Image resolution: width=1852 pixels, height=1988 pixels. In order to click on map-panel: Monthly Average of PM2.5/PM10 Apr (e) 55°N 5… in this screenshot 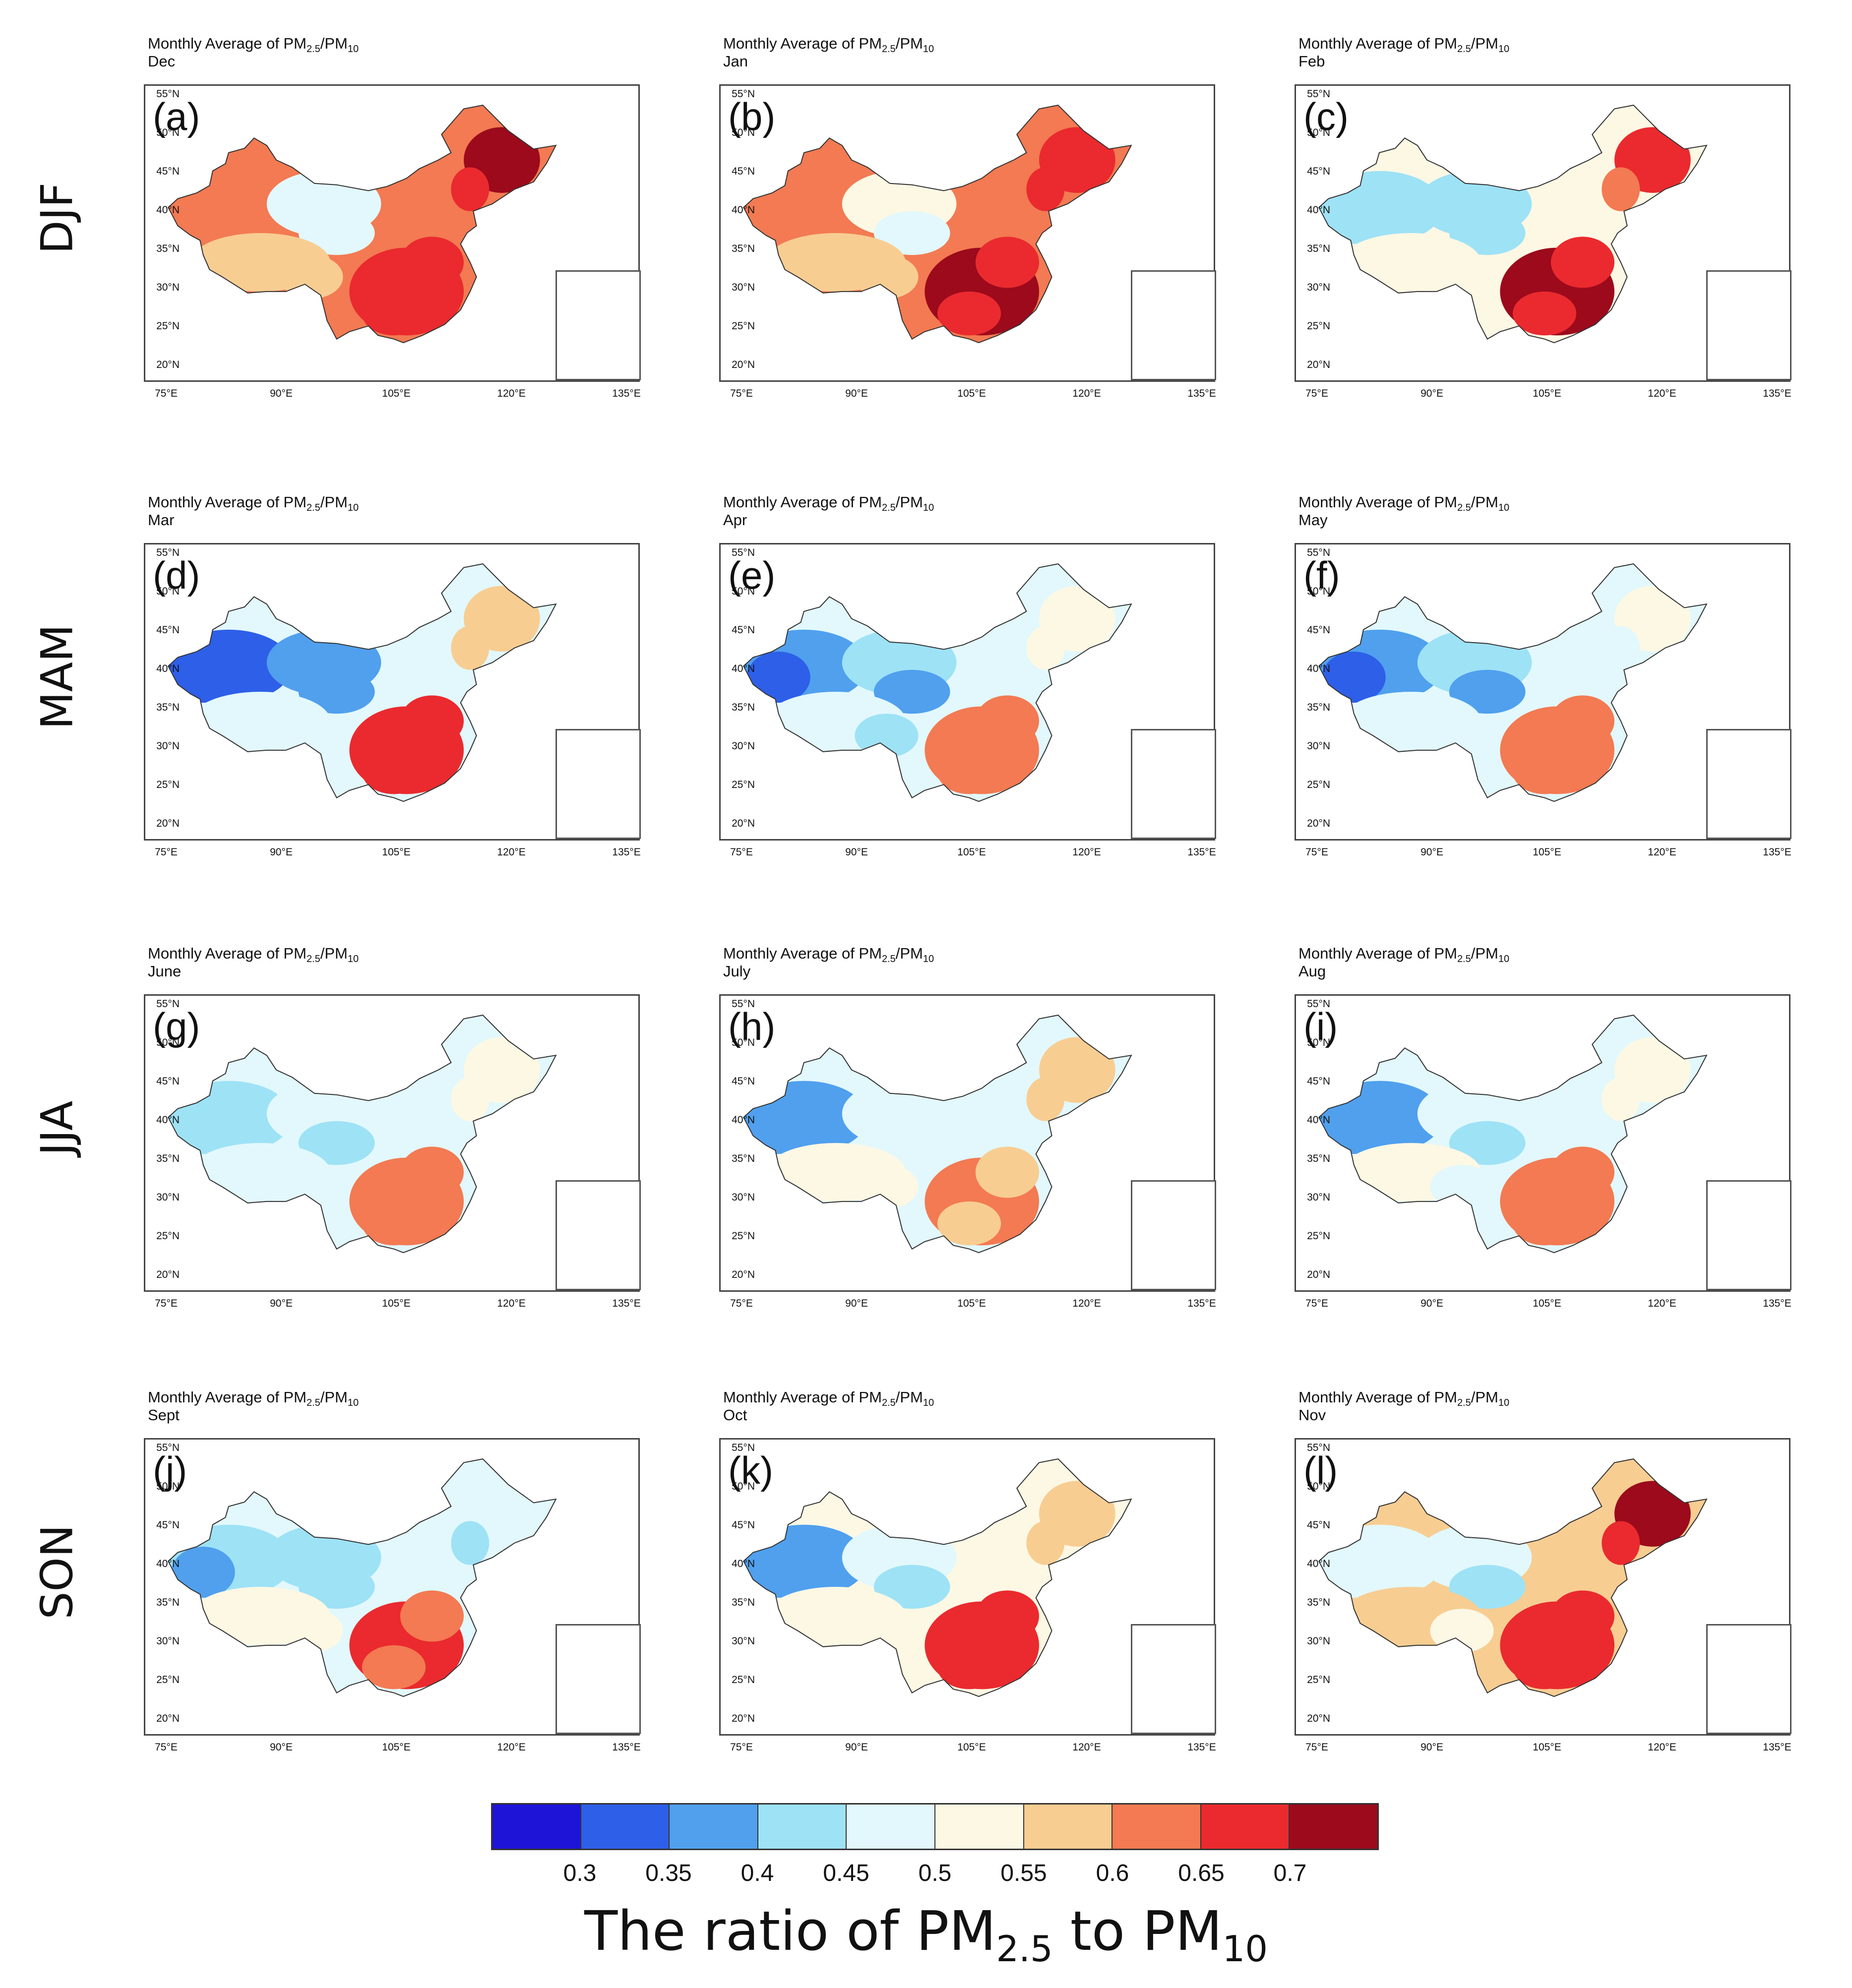, I will do `click(987, 701)`.